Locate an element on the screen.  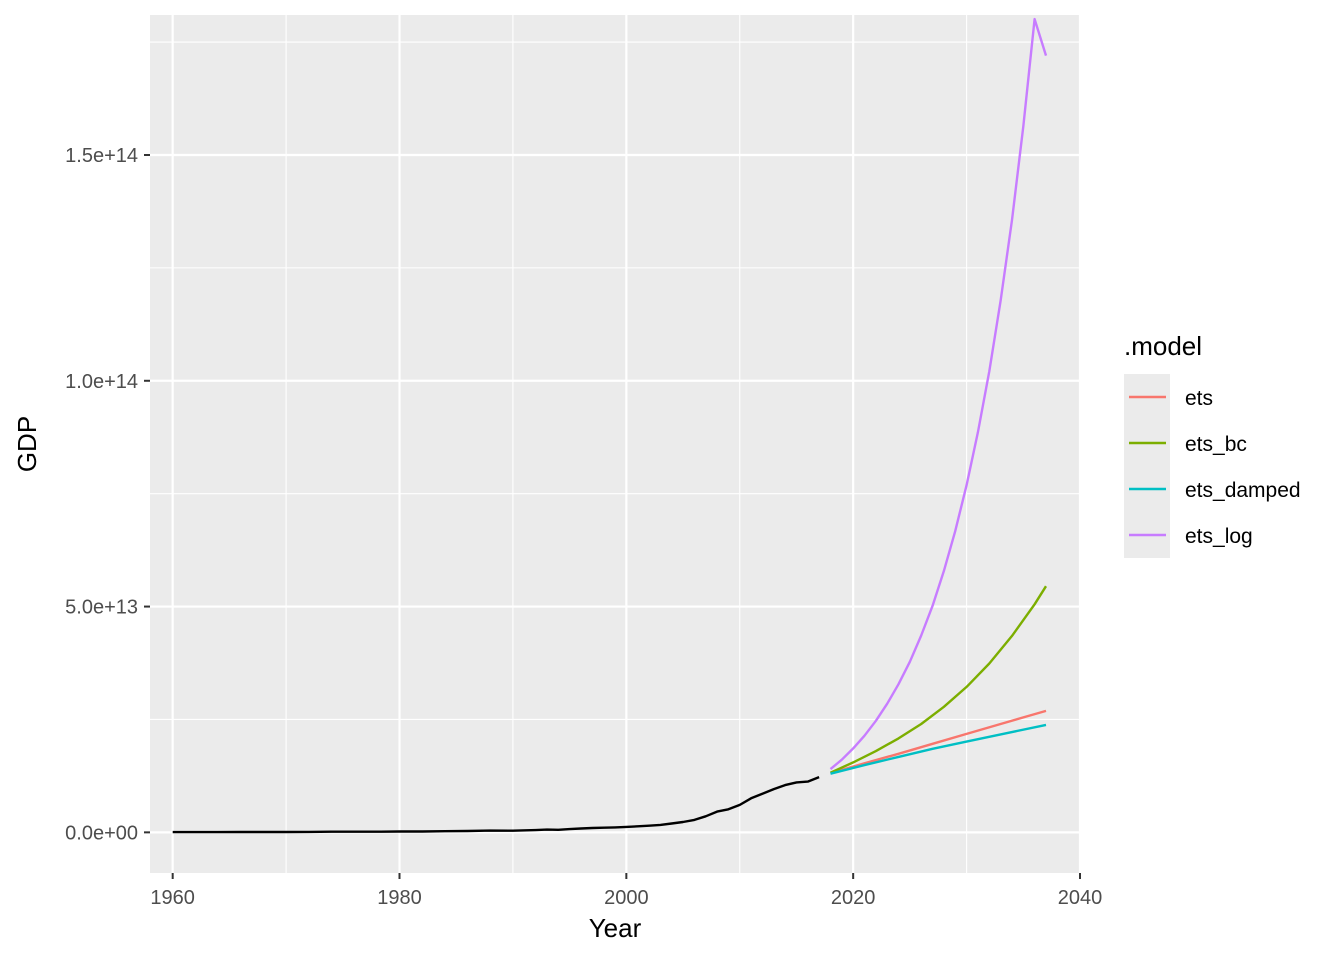
history-line is located at coordinates (496, 804).